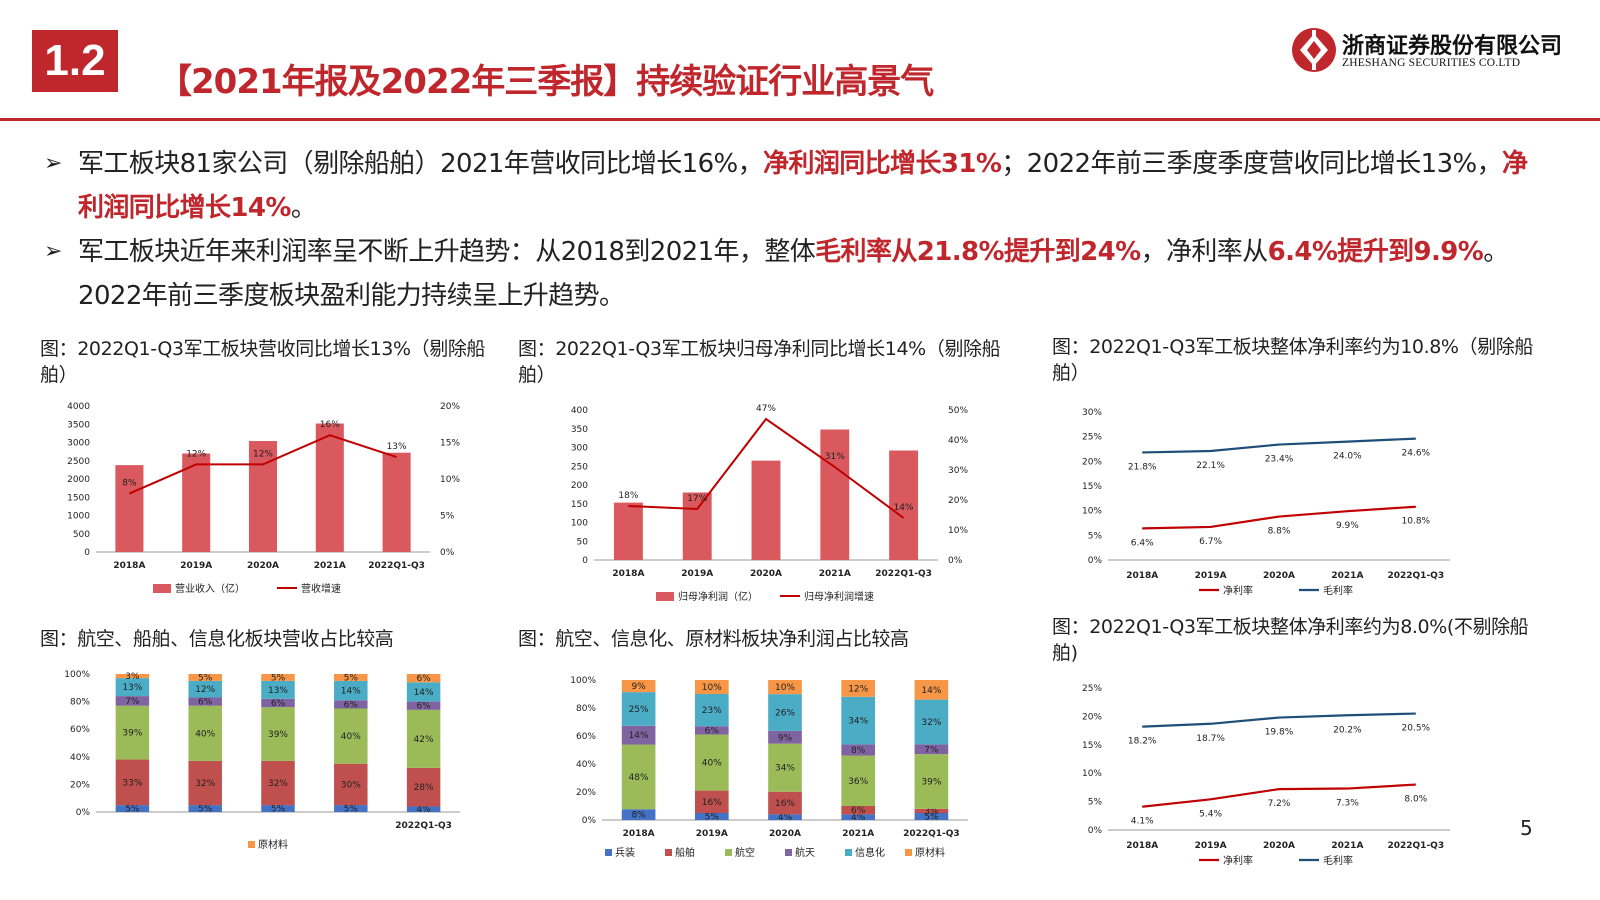 The height and width of the screenshot is (900, 1600). Describe the element at coordinates (1092, 462) in the screenshot. I see `y-tick-label: 20%` at that location.